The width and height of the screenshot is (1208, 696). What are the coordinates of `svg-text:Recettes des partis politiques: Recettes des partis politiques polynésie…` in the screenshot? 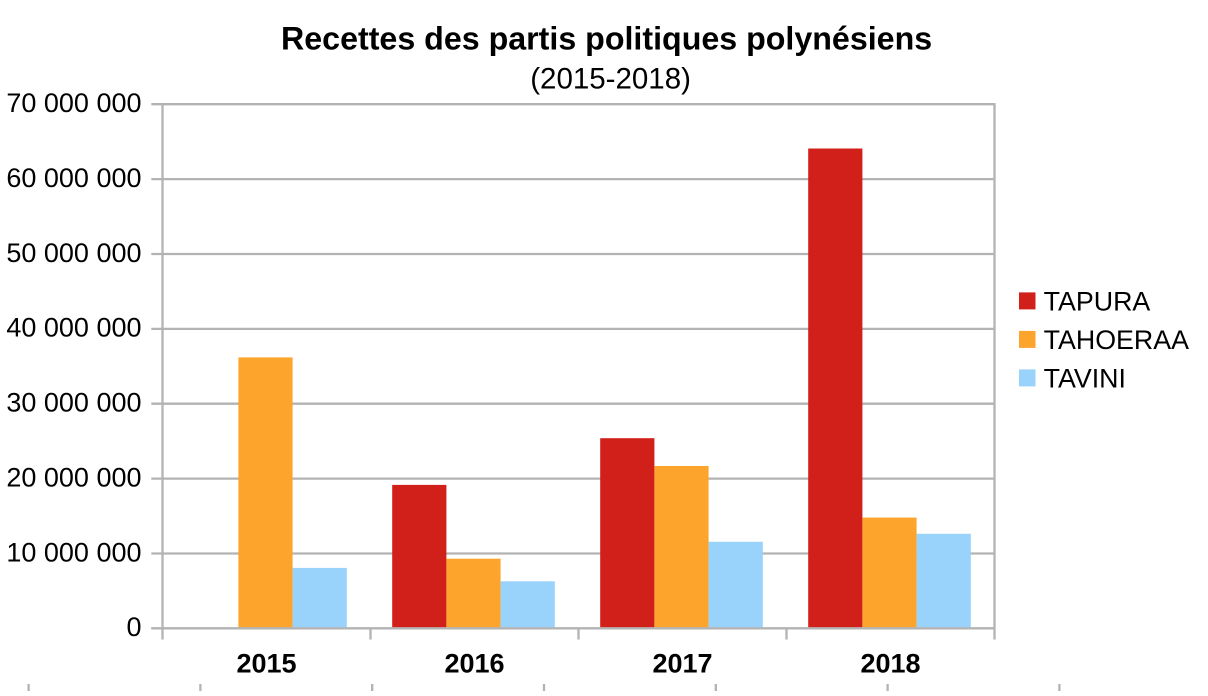 It's located at (606, 39).